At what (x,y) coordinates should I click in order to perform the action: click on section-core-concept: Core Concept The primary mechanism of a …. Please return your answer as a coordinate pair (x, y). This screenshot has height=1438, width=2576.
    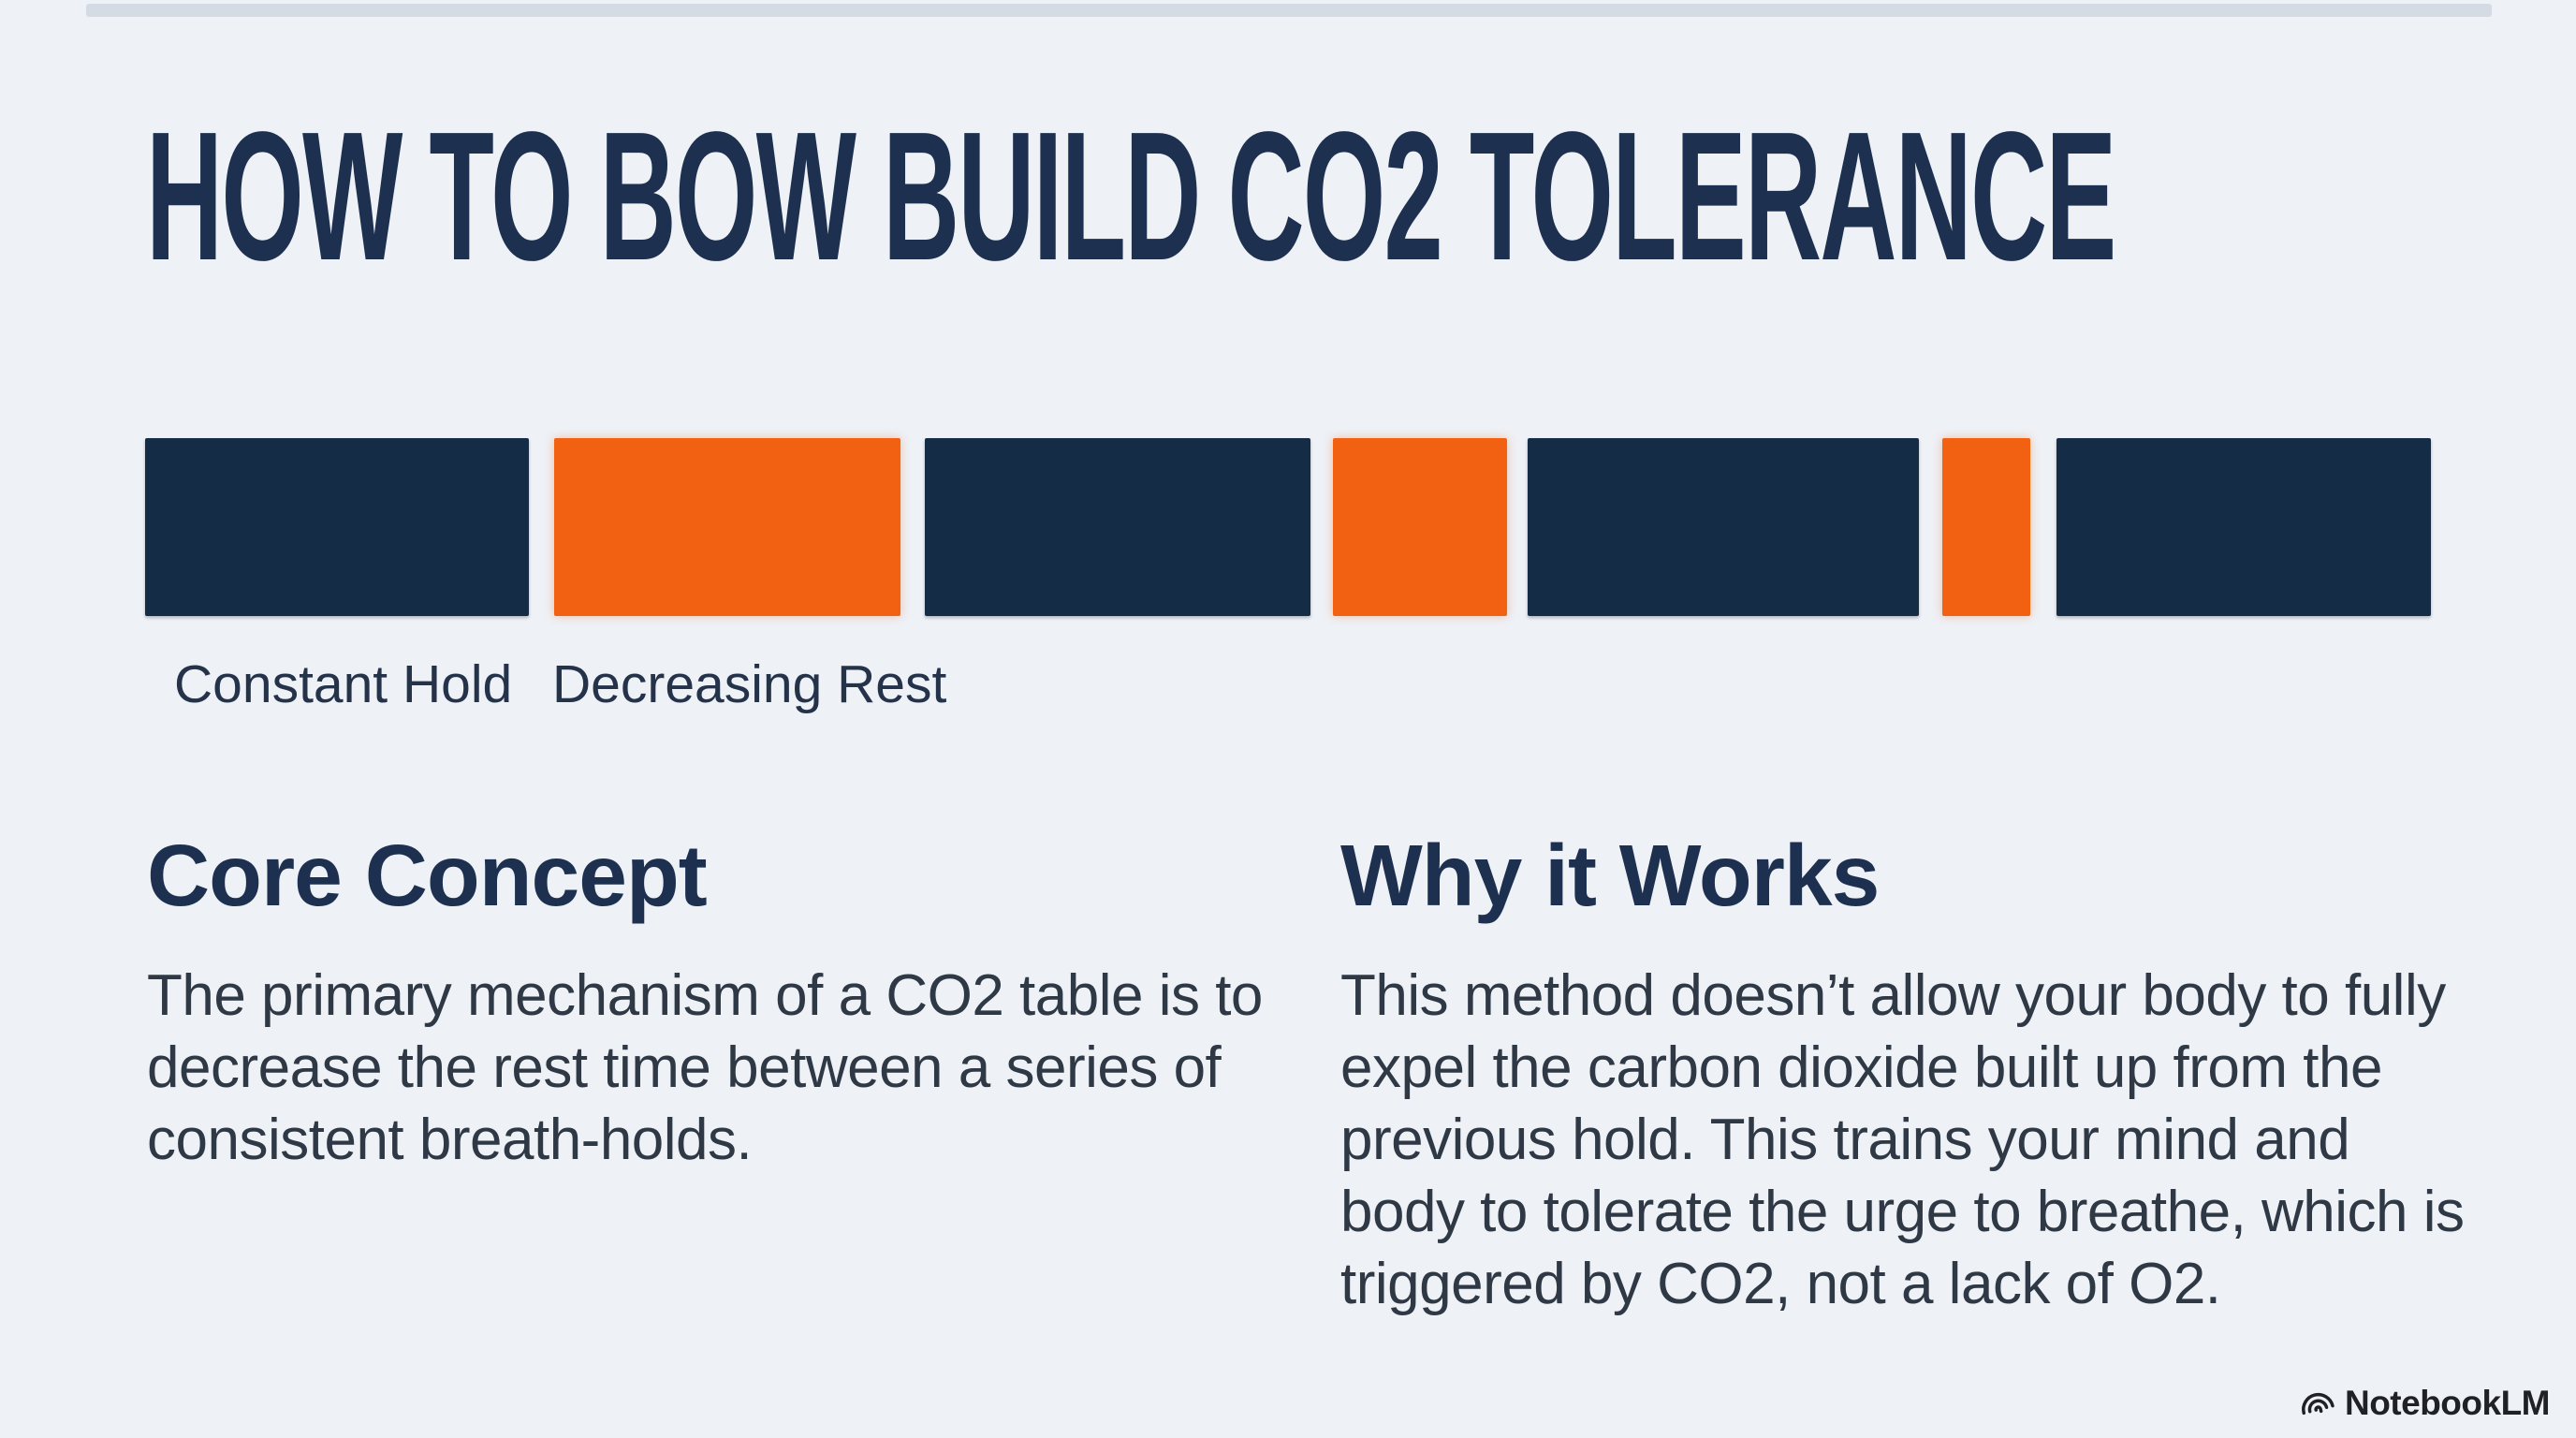
    Looking at the image, I should click on (708, 1001).